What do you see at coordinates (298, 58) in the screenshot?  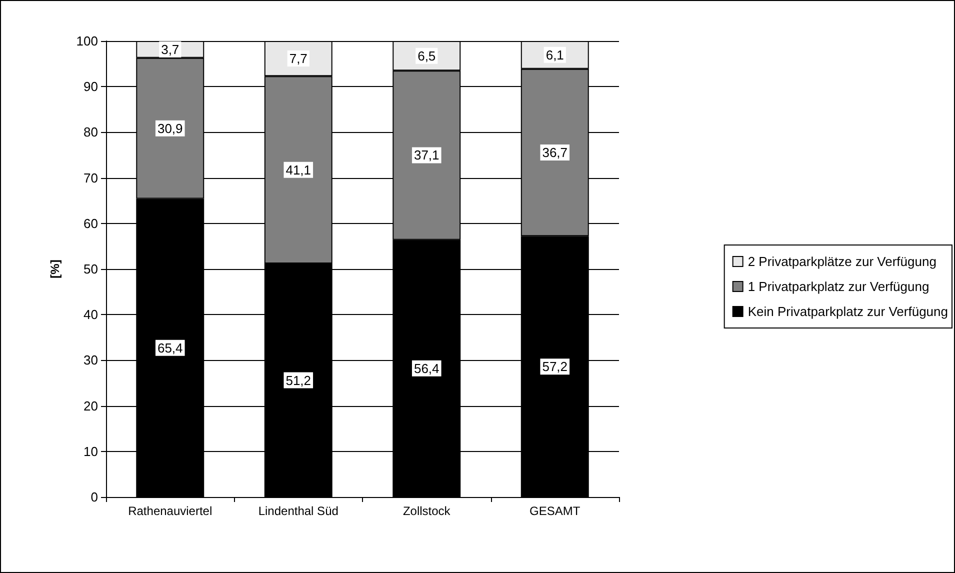 I see `data-label: 7,7` at bounding box center [298, 58].